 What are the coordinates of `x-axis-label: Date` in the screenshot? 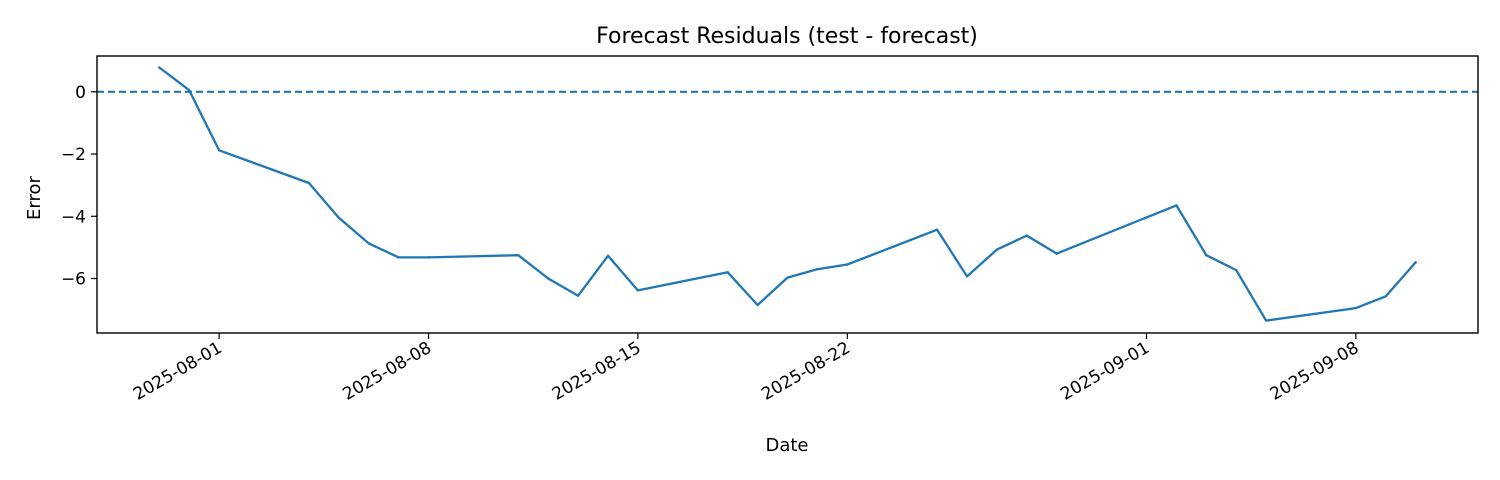 It's located at (786, 445).